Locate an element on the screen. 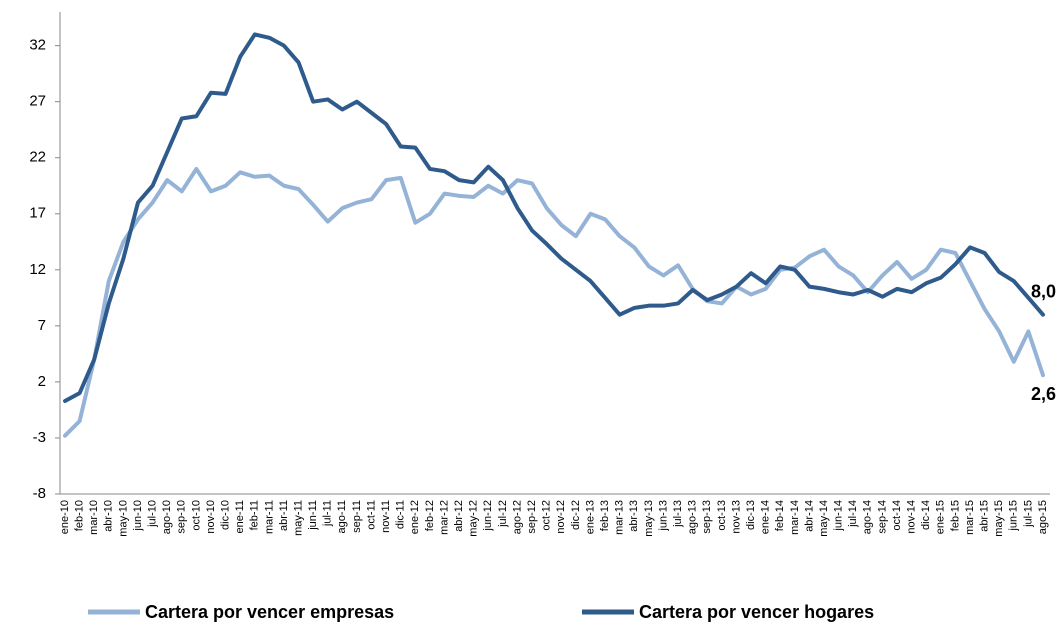 This screenshot has width=1063, height=630. x-tick-label: dic-12 is located at coordinates (576, 515).